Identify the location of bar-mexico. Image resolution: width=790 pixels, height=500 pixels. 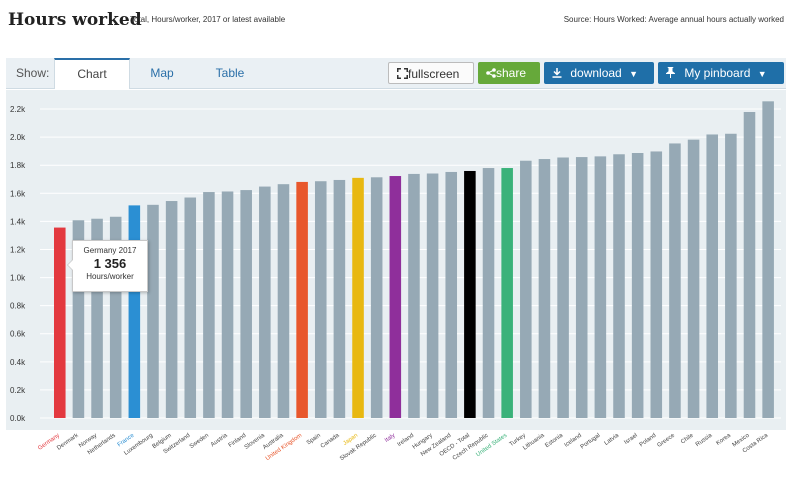
(749, 264).